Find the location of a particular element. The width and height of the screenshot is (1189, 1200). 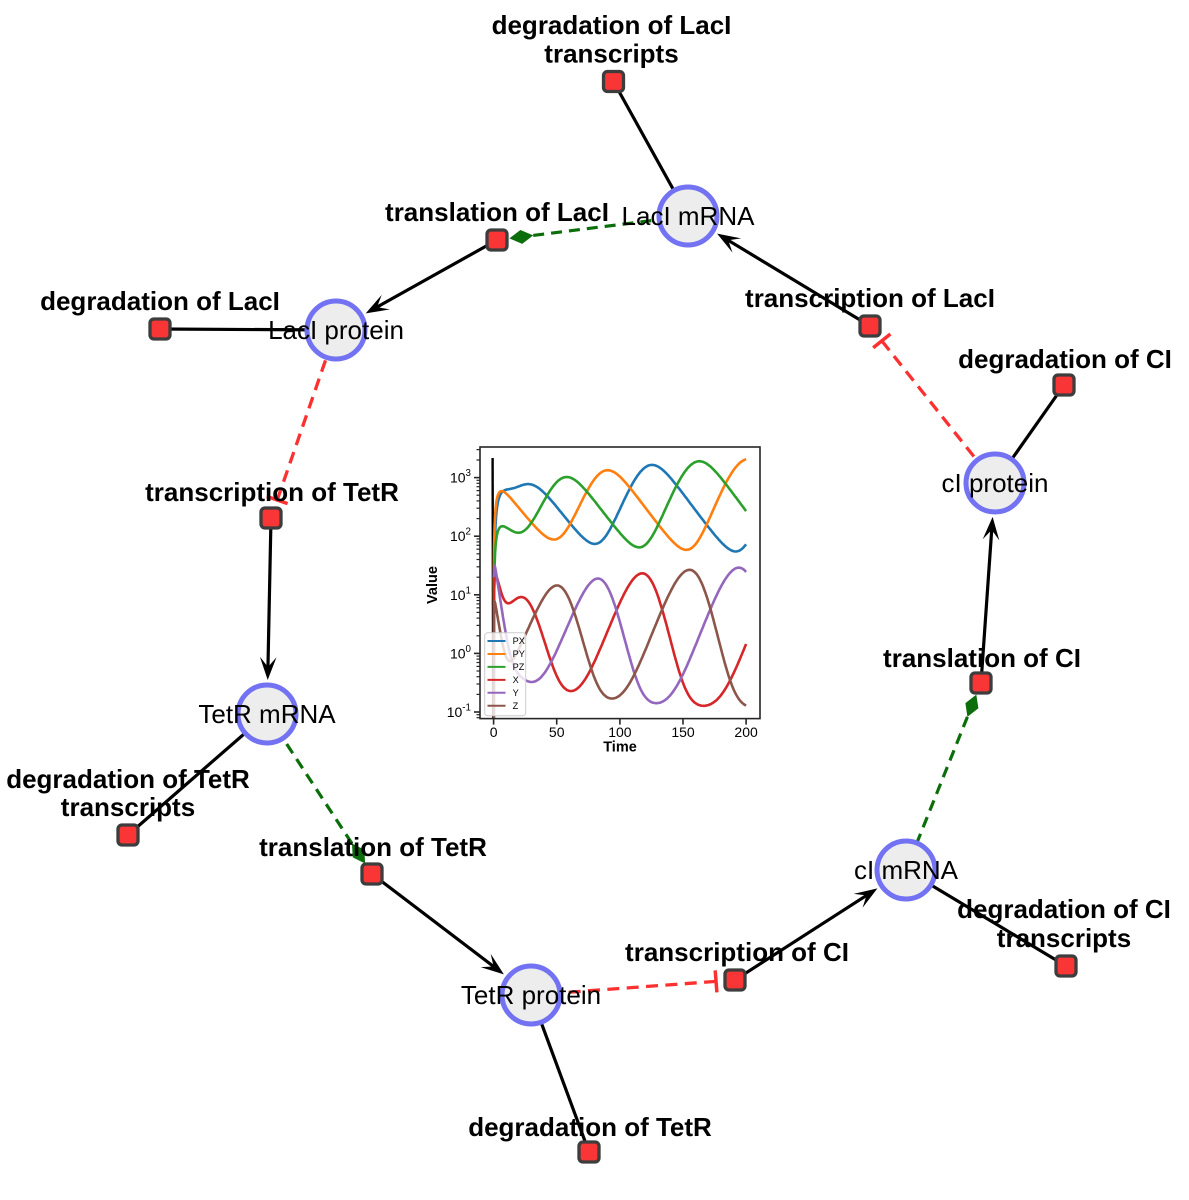

svg-text: LacI protein is located at coordinates (336, 330).